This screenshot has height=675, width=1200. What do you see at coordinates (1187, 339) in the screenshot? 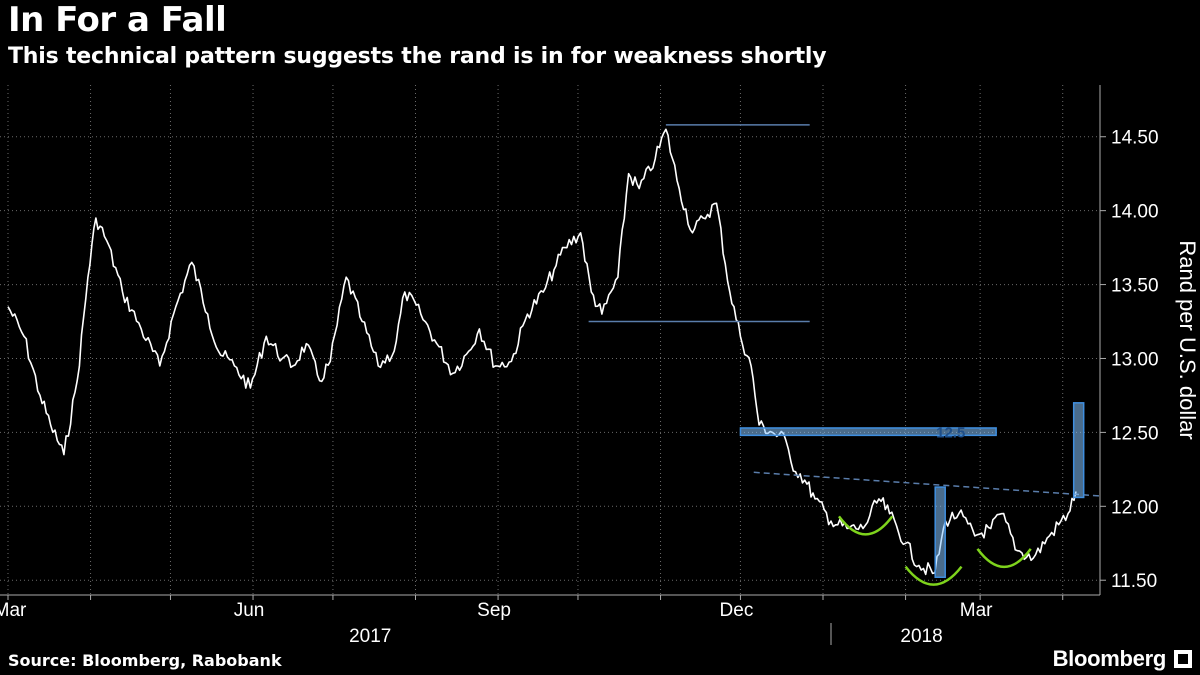
I see `y-axis-label: Rand per U.S. dollar` at bounding box center [1187, 339].